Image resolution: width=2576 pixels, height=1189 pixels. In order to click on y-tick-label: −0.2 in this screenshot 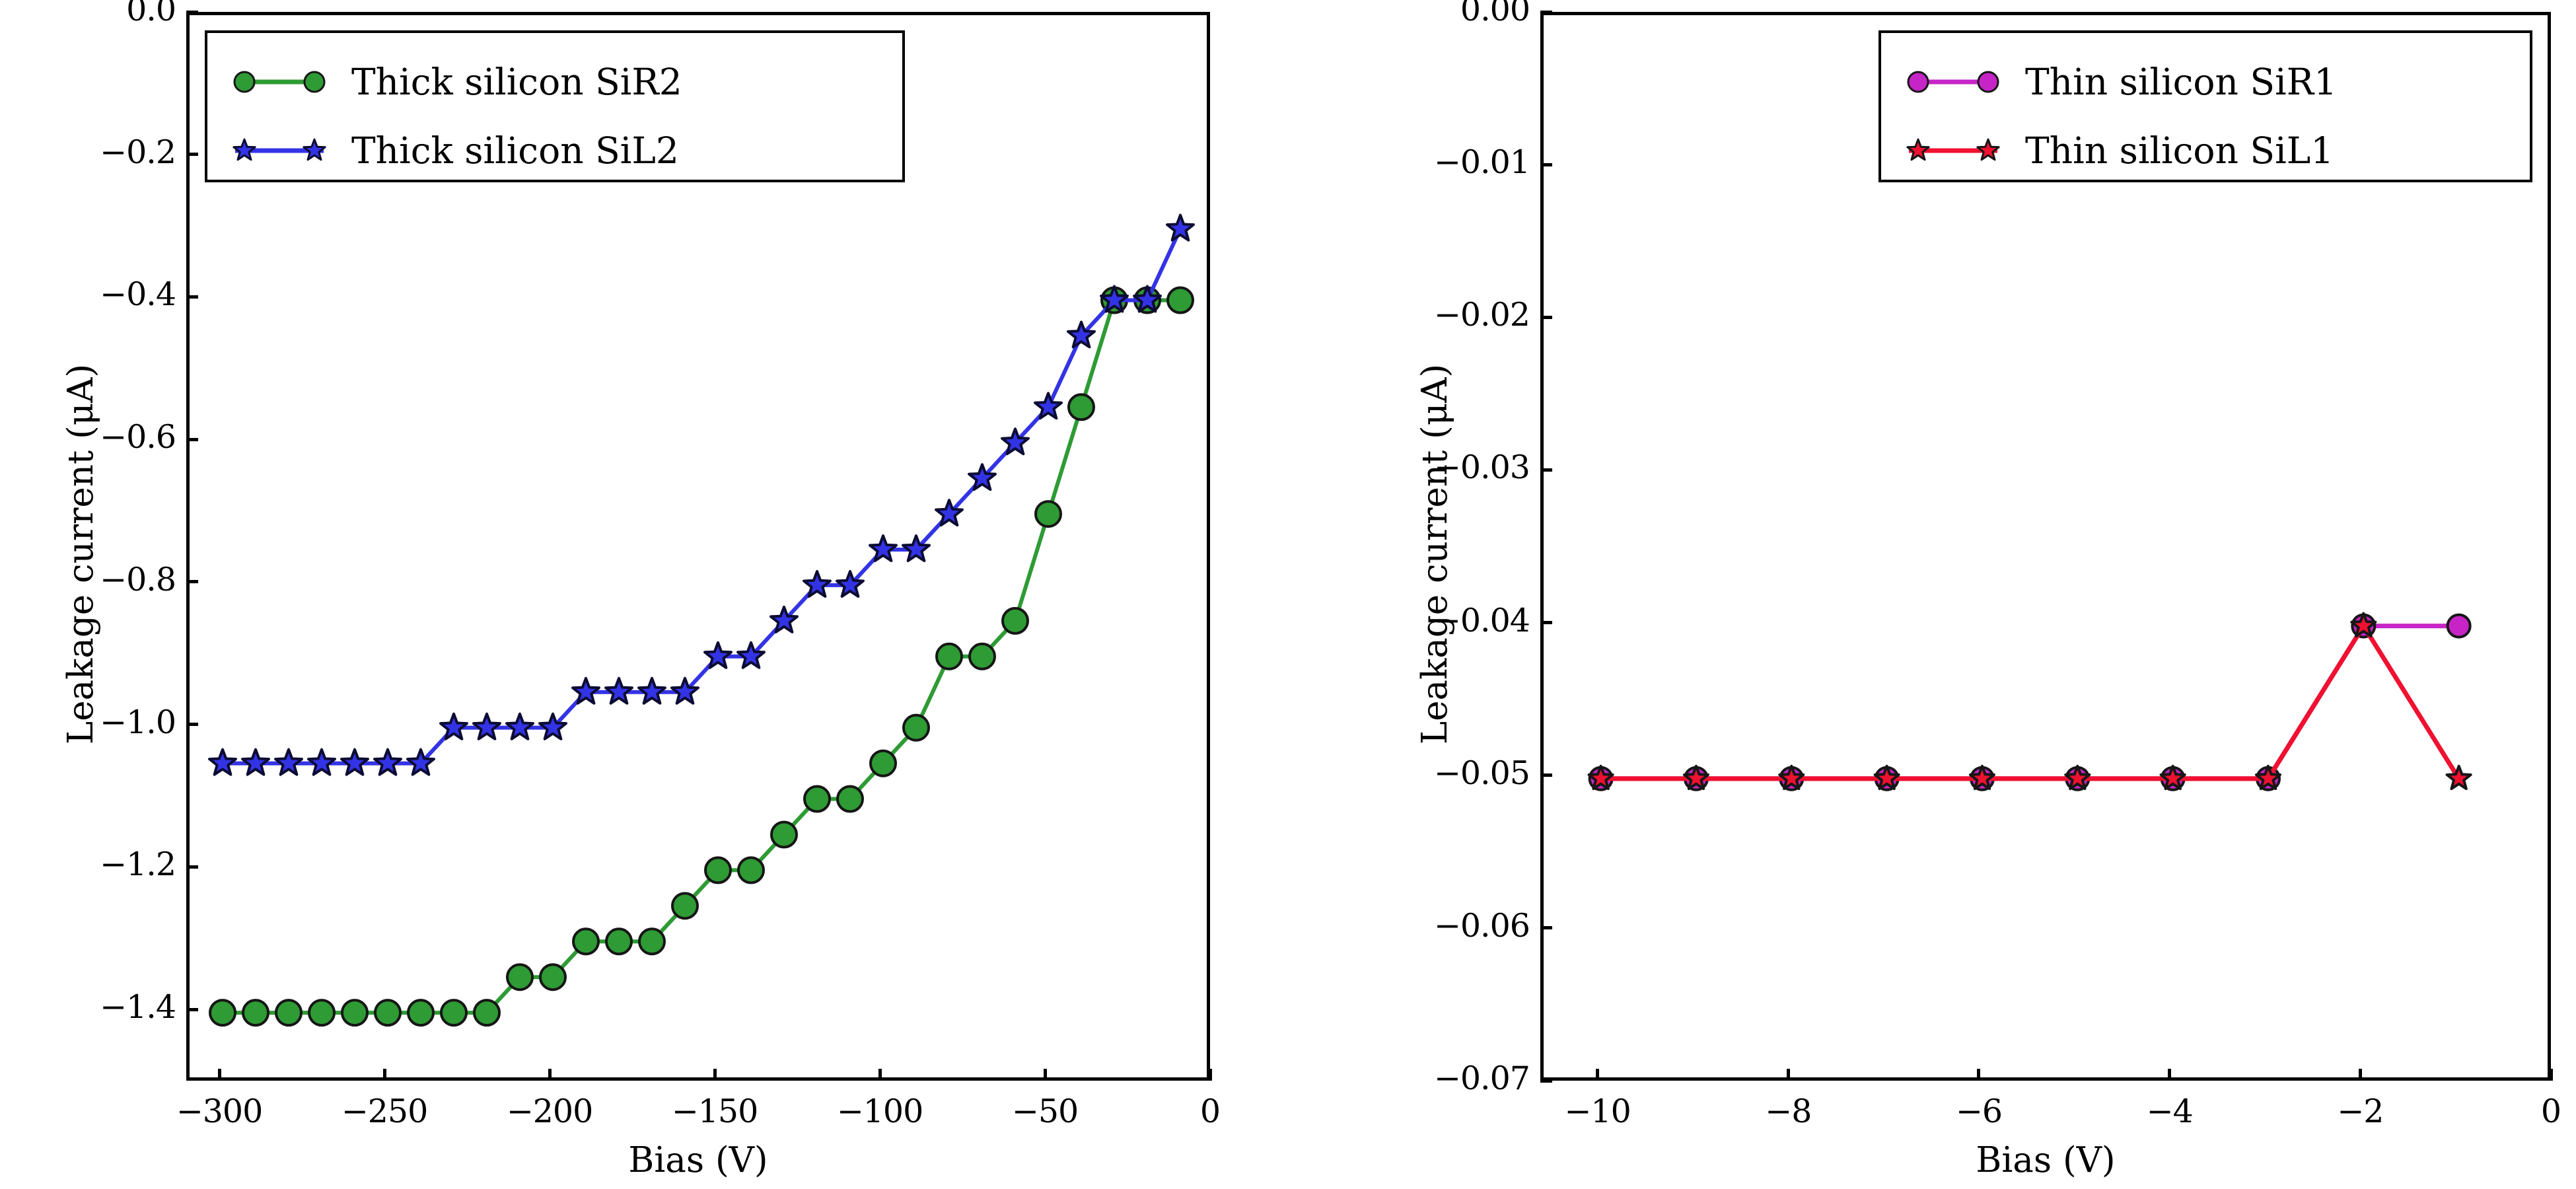, I will do `click(138, 152)`.